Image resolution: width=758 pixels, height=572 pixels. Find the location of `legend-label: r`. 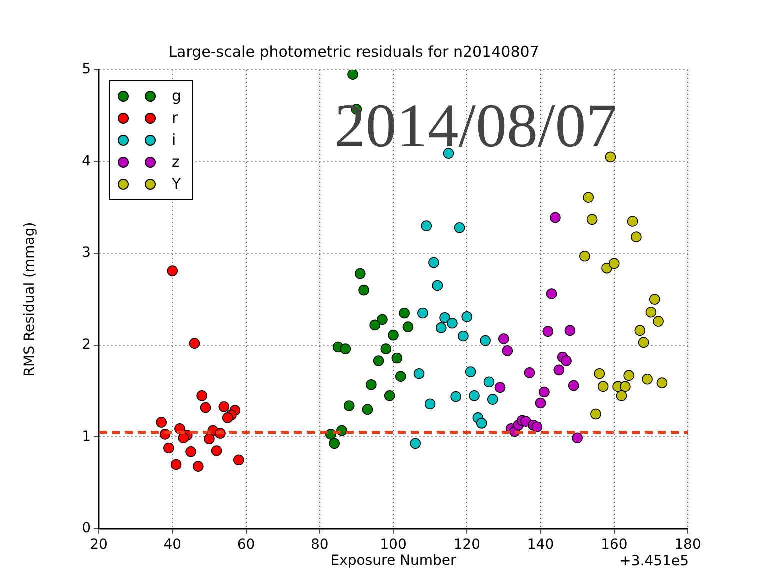

legend-label: r is located at coordinates (175, 118).